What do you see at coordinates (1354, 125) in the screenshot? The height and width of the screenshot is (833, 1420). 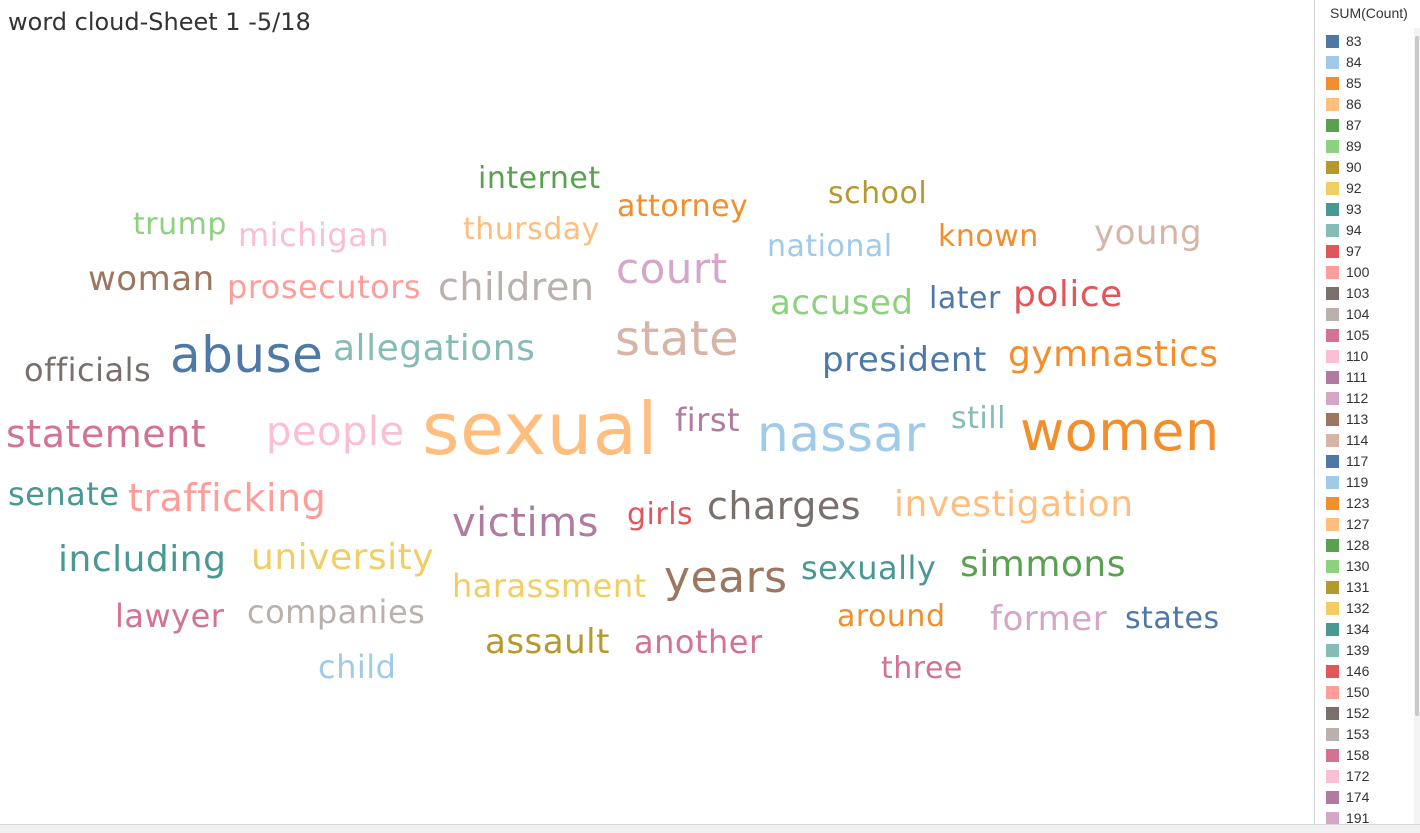 I see `legend-label: 87` at bounding box center [1354, 125].